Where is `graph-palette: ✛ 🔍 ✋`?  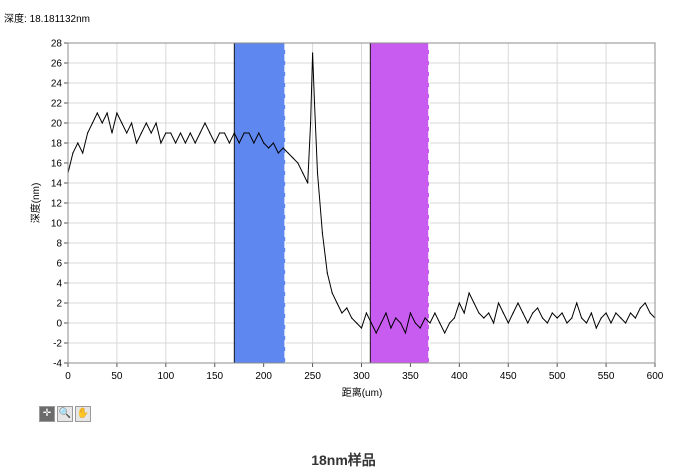
graph-palette: ✛ 🔍 ✋ is located at coordinates (65, 414).